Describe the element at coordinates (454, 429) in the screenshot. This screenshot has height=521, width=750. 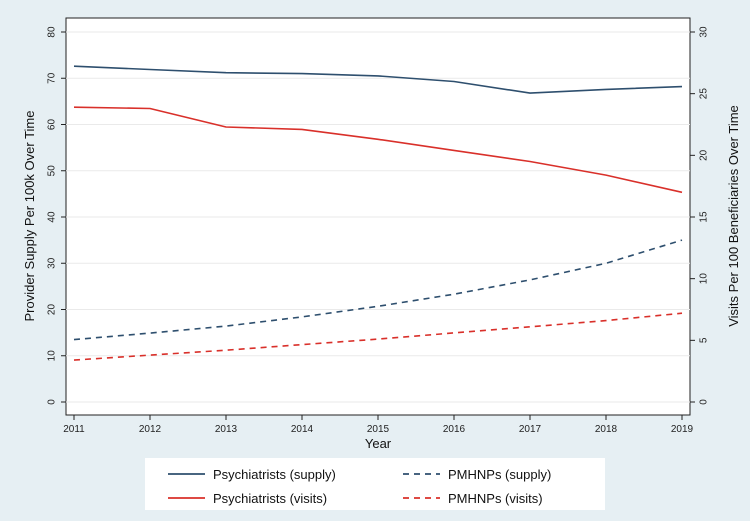
I see `x-tick-label: 2016` at that location.